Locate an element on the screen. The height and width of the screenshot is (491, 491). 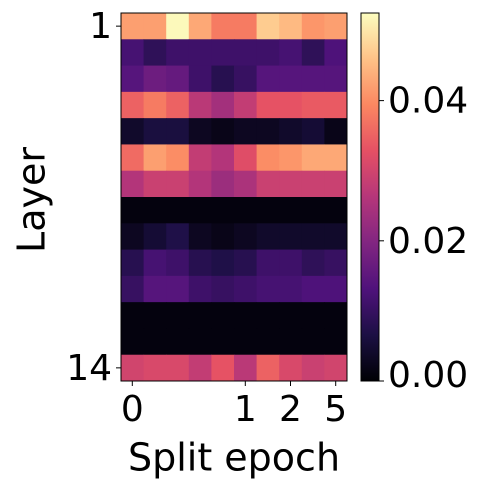
x-axis-label: Split epoch is located at coordinates (234, 458).